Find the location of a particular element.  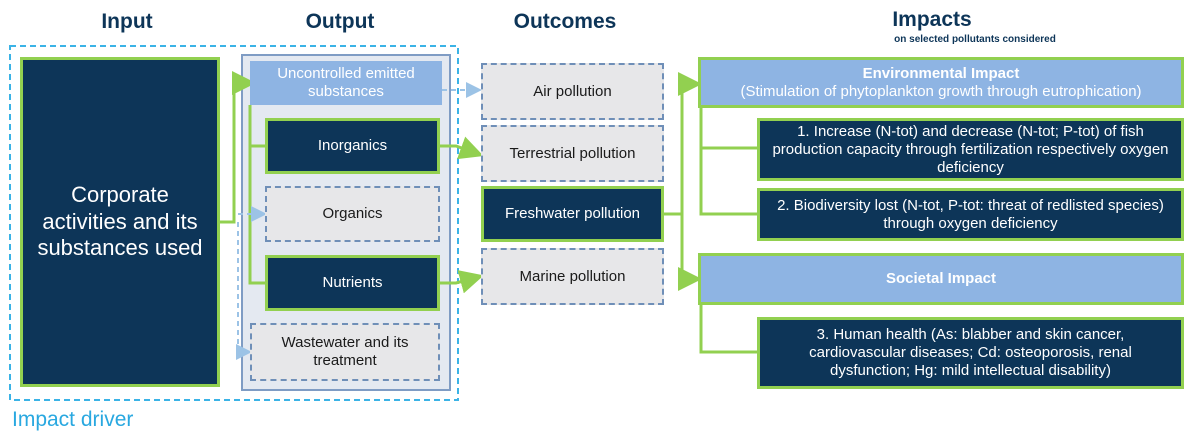

outcome-box: Freshwater pollution is located at coordinates (572, 214).